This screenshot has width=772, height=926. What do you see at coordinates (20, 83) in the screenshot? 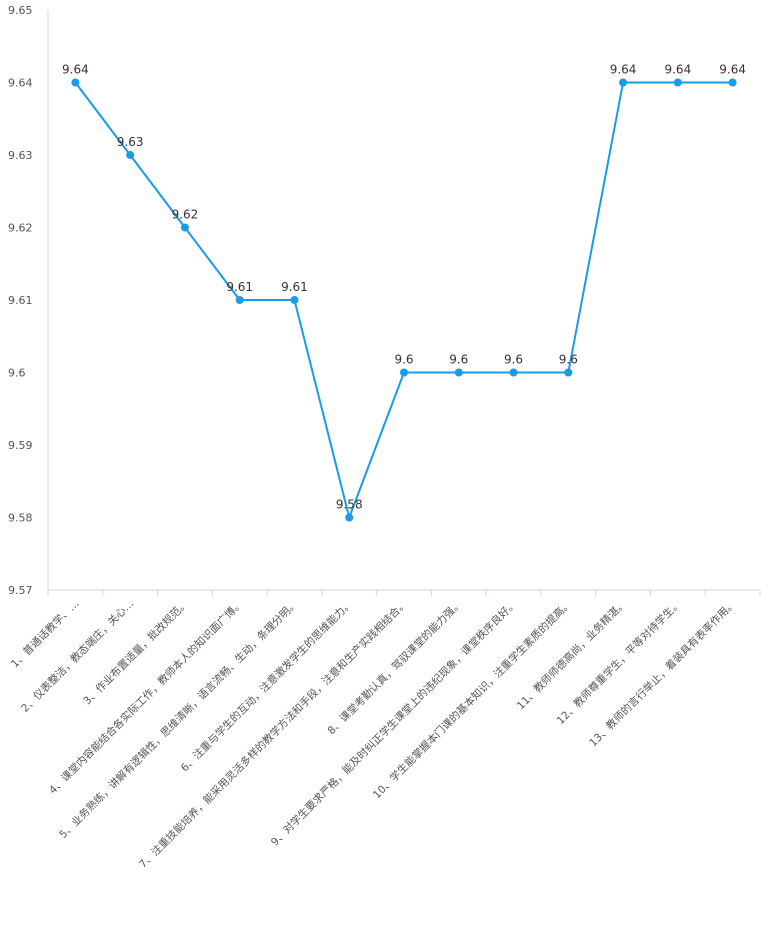
I see `y-tick-label: 9.64` at bounding box center [20, 83].